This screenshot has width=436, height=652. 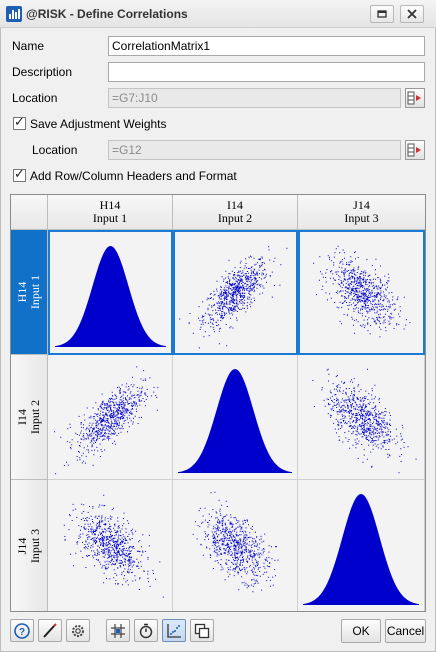 What do you see at coordinates (235, 205) in the screenshot?
I see `column-header-cell: I14` at bounding box center [235, 205].